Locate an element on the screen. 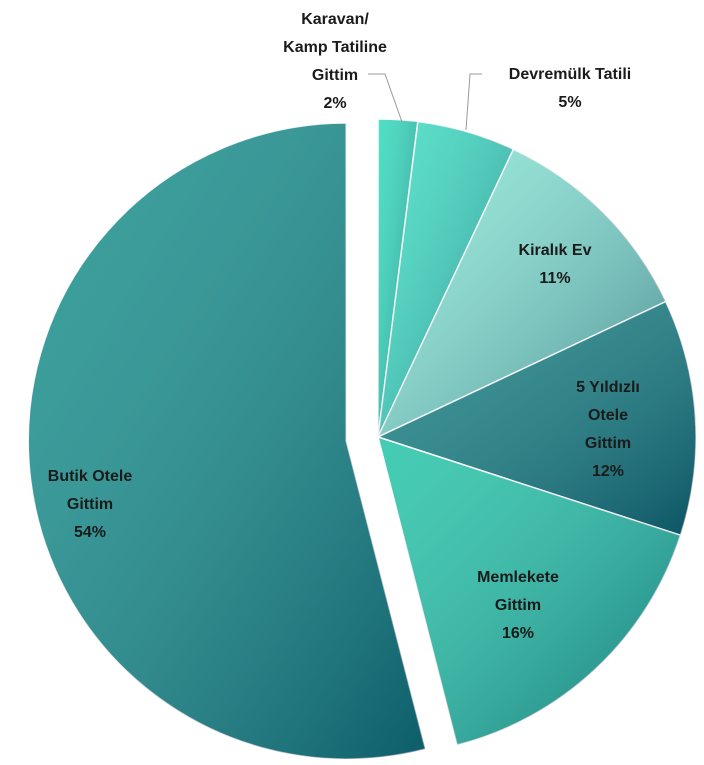  slice-label: Karavan/ Kamp Tatiline Gittim 2% is located at coordinates (335, 62).